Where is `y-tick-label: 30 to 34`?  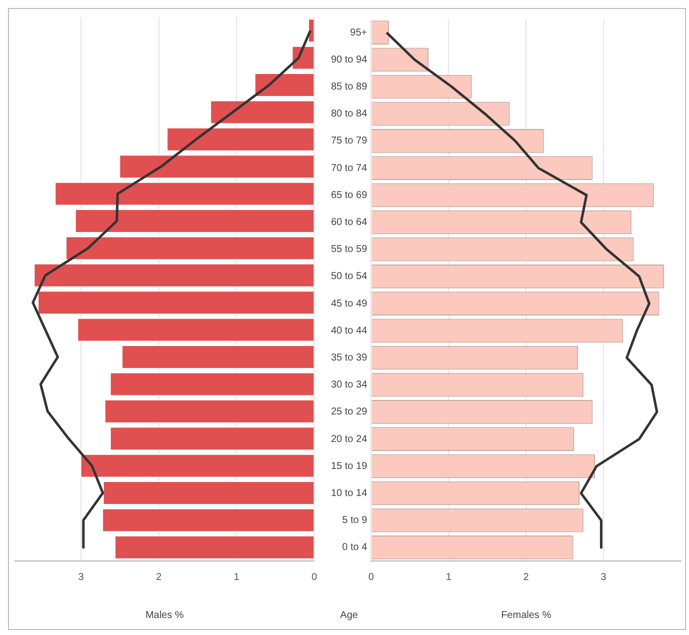 y-tick-label: 30 to 34 is located at coordinates (349, 385).